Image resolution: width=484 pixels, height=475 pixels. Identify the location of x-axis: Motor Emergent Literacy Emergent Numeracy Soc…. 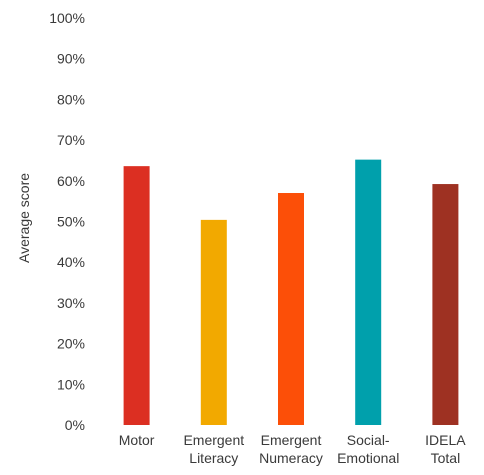
(293, 449).